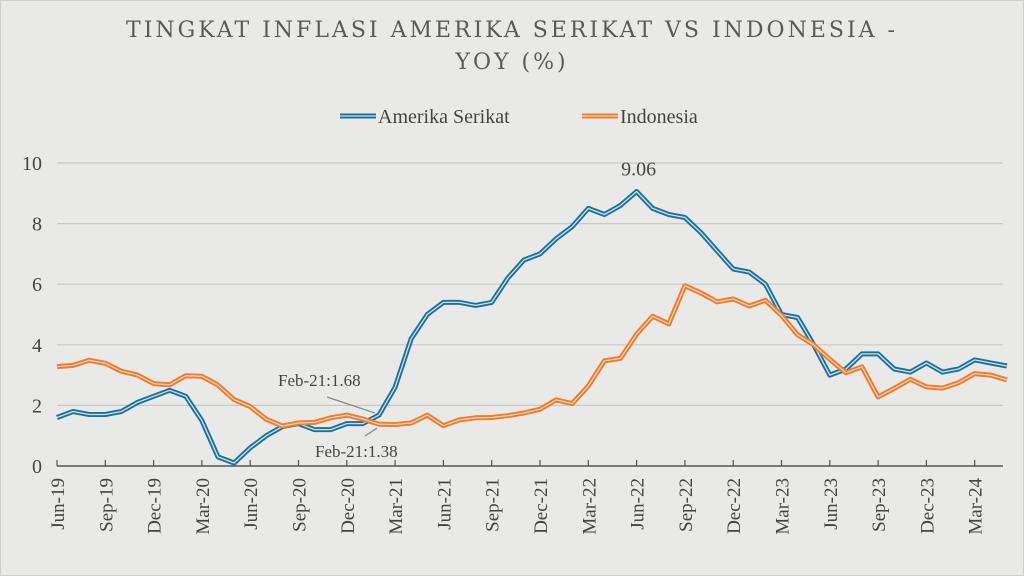  What do you see at coordinates (58, 504) in the screenshot?
I see `x-tick-label: Jun-19` at bounding box center [58, 504].